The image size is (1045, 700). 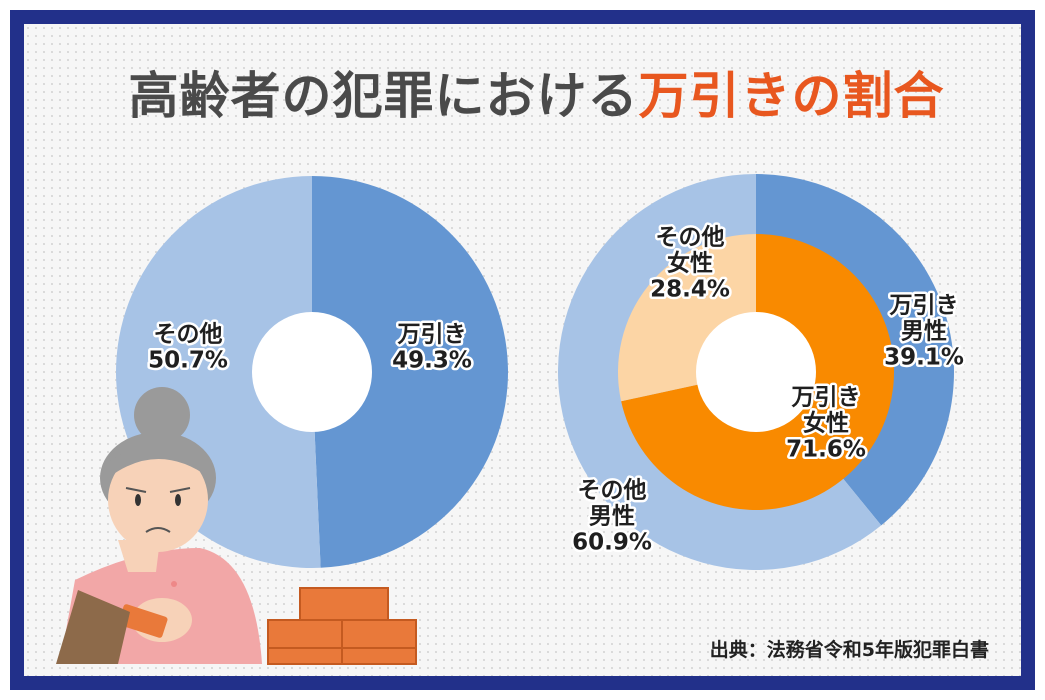 I want to click on source-citation: 出典：法務省令和5年版犯罪白書, so click(x=849, y=650).